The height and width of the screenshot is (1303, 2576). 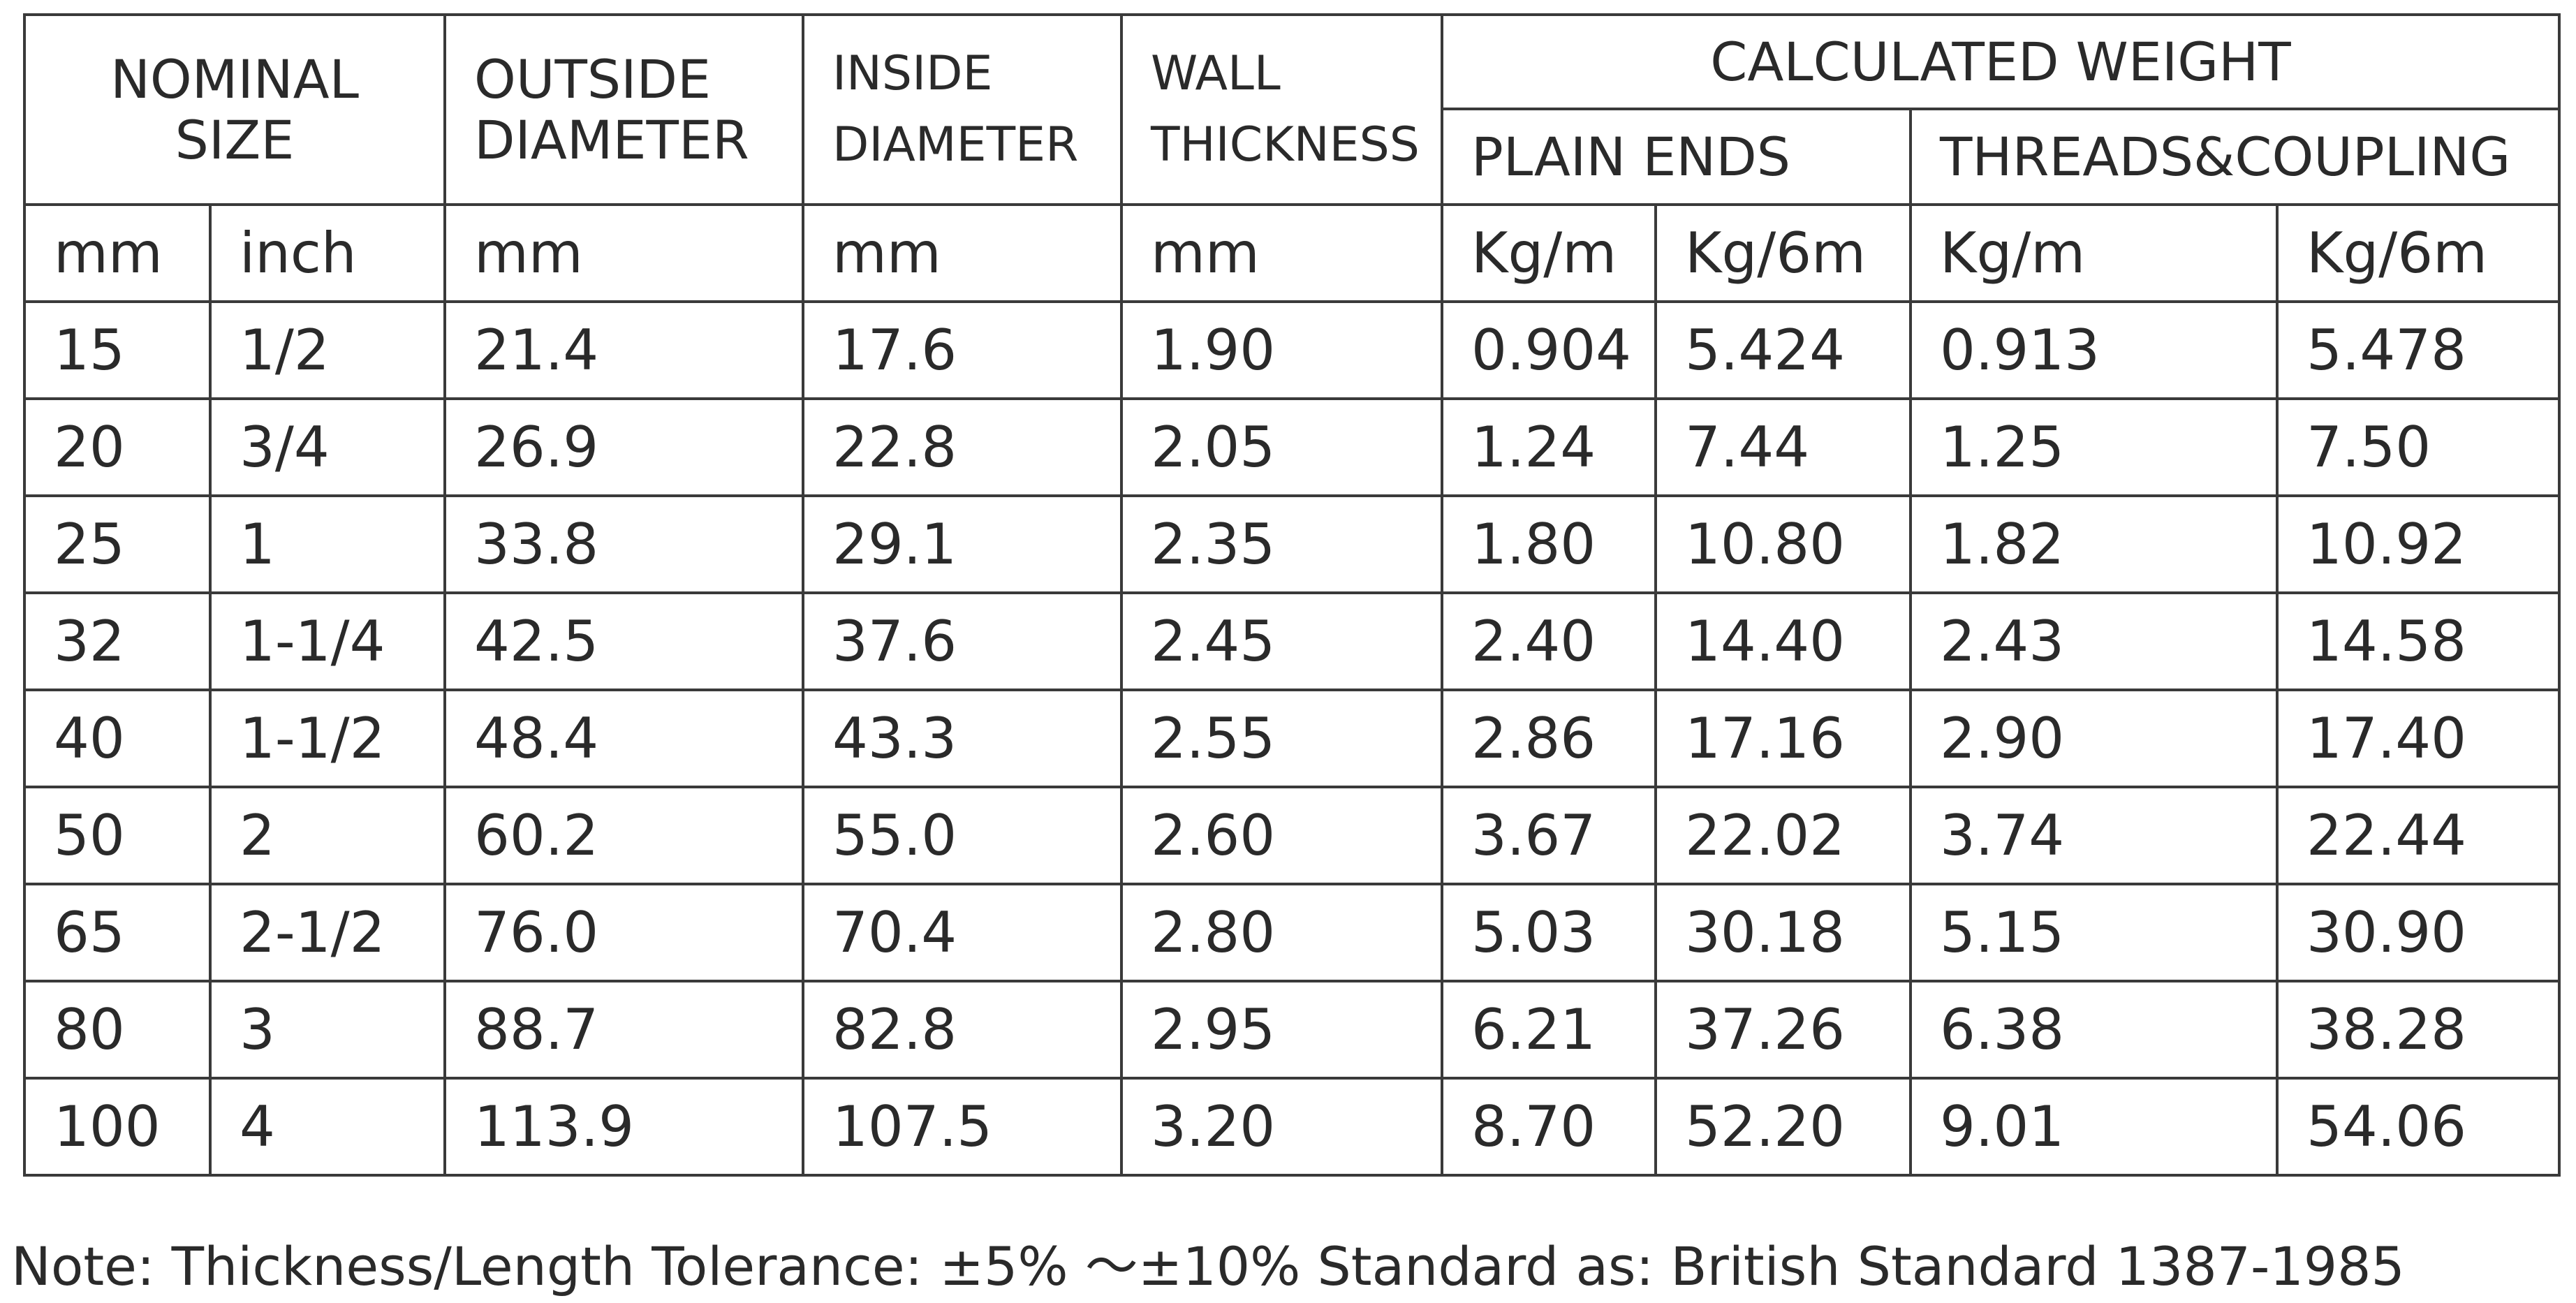 I want to click on data-cell: 9.01, so click(x=2094, y=1127).